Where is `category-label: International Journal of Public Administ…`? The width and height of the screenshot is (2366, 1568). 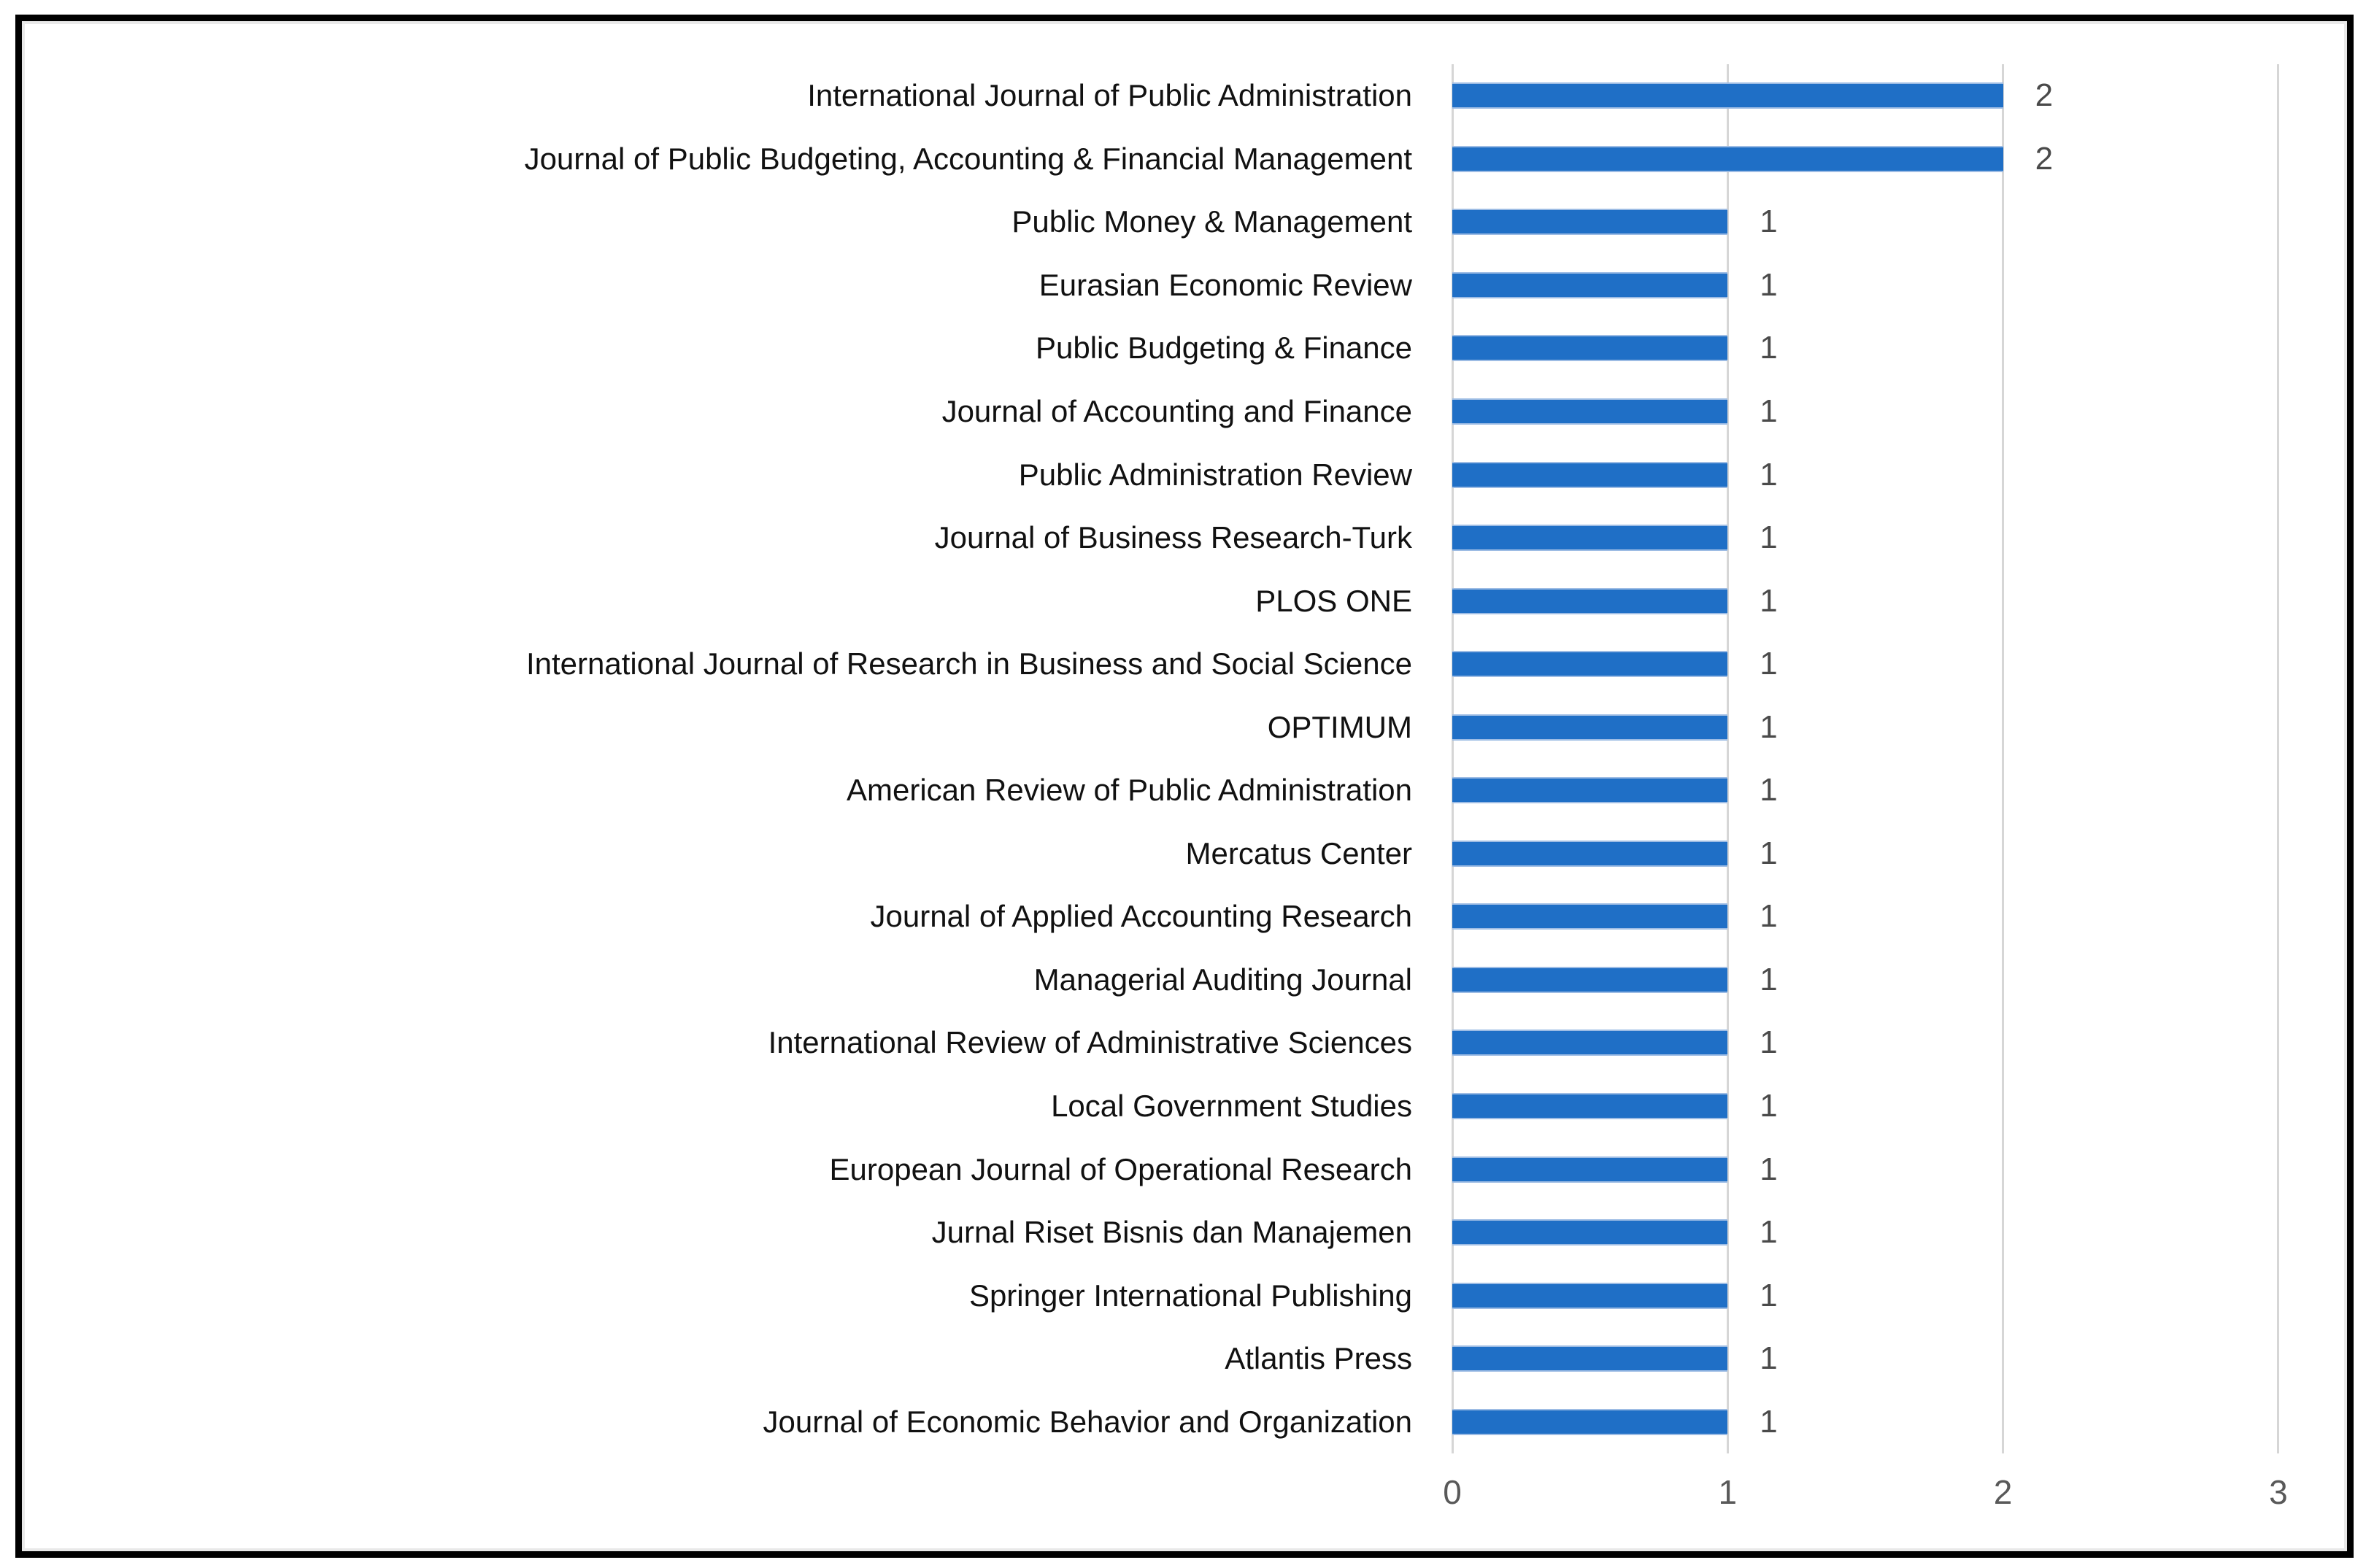
category-label: International Journal of Public Administ… is located at coordinates (1109, 95).